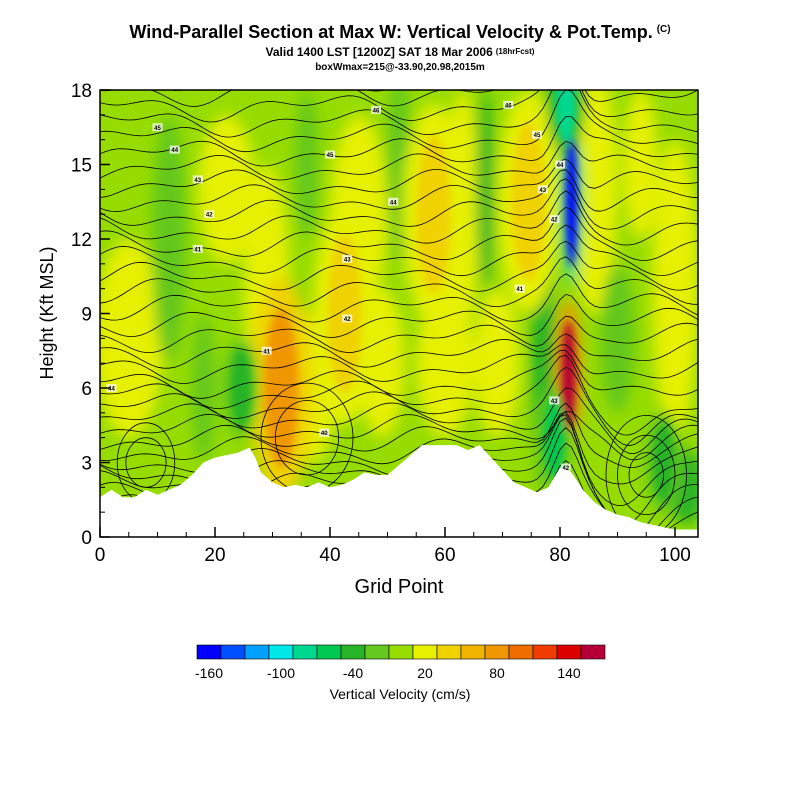 The image size is (800, 800). I want to click on isentrope-label: 46, so click(376, 109).